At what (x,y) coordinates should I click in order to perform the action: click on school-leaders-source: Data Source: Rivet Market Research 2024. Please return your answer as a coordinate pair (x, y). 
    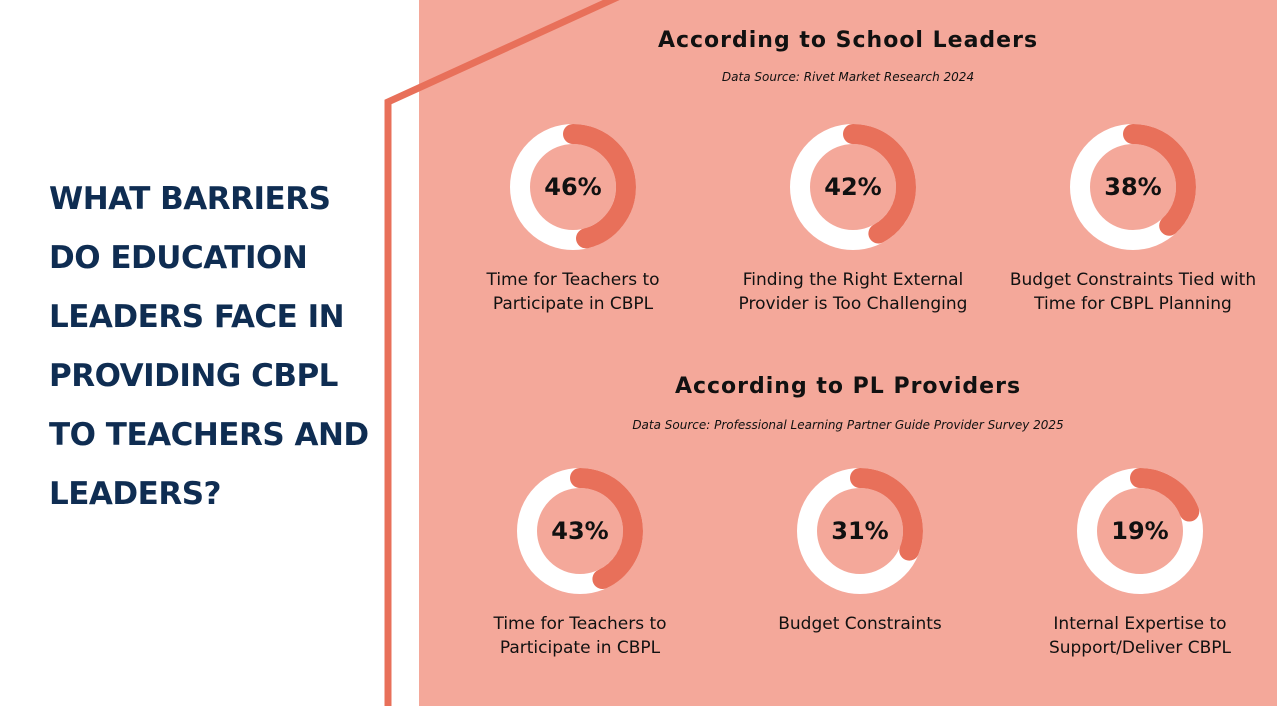
    Looking at the image, I should click on (848, 77).